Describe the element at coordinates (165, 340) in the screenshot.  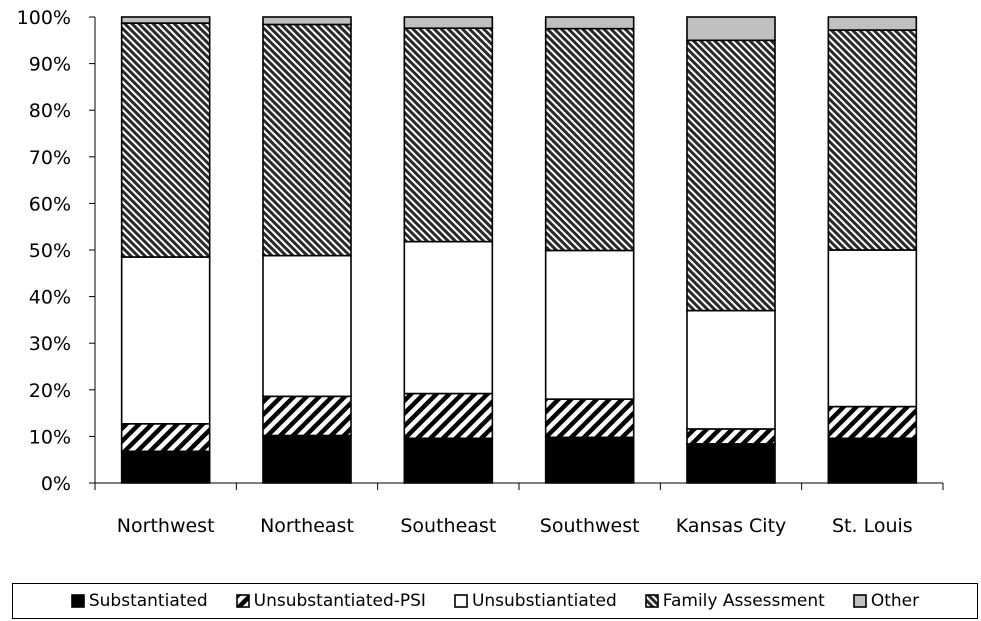
I see `bar-segment-unsubstiantiated-northwest` at that location.